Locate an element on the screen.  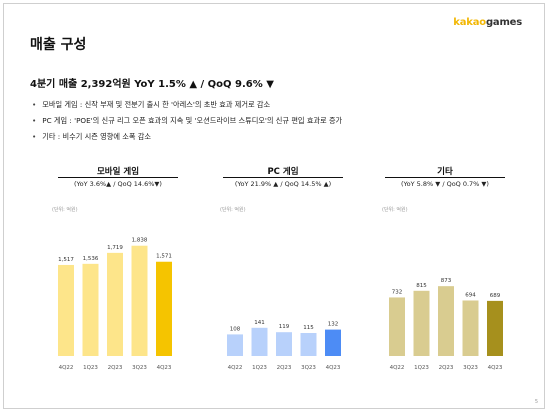
value-label-mobile-4Q22: 1,517 is located at coordinates (66, 260).